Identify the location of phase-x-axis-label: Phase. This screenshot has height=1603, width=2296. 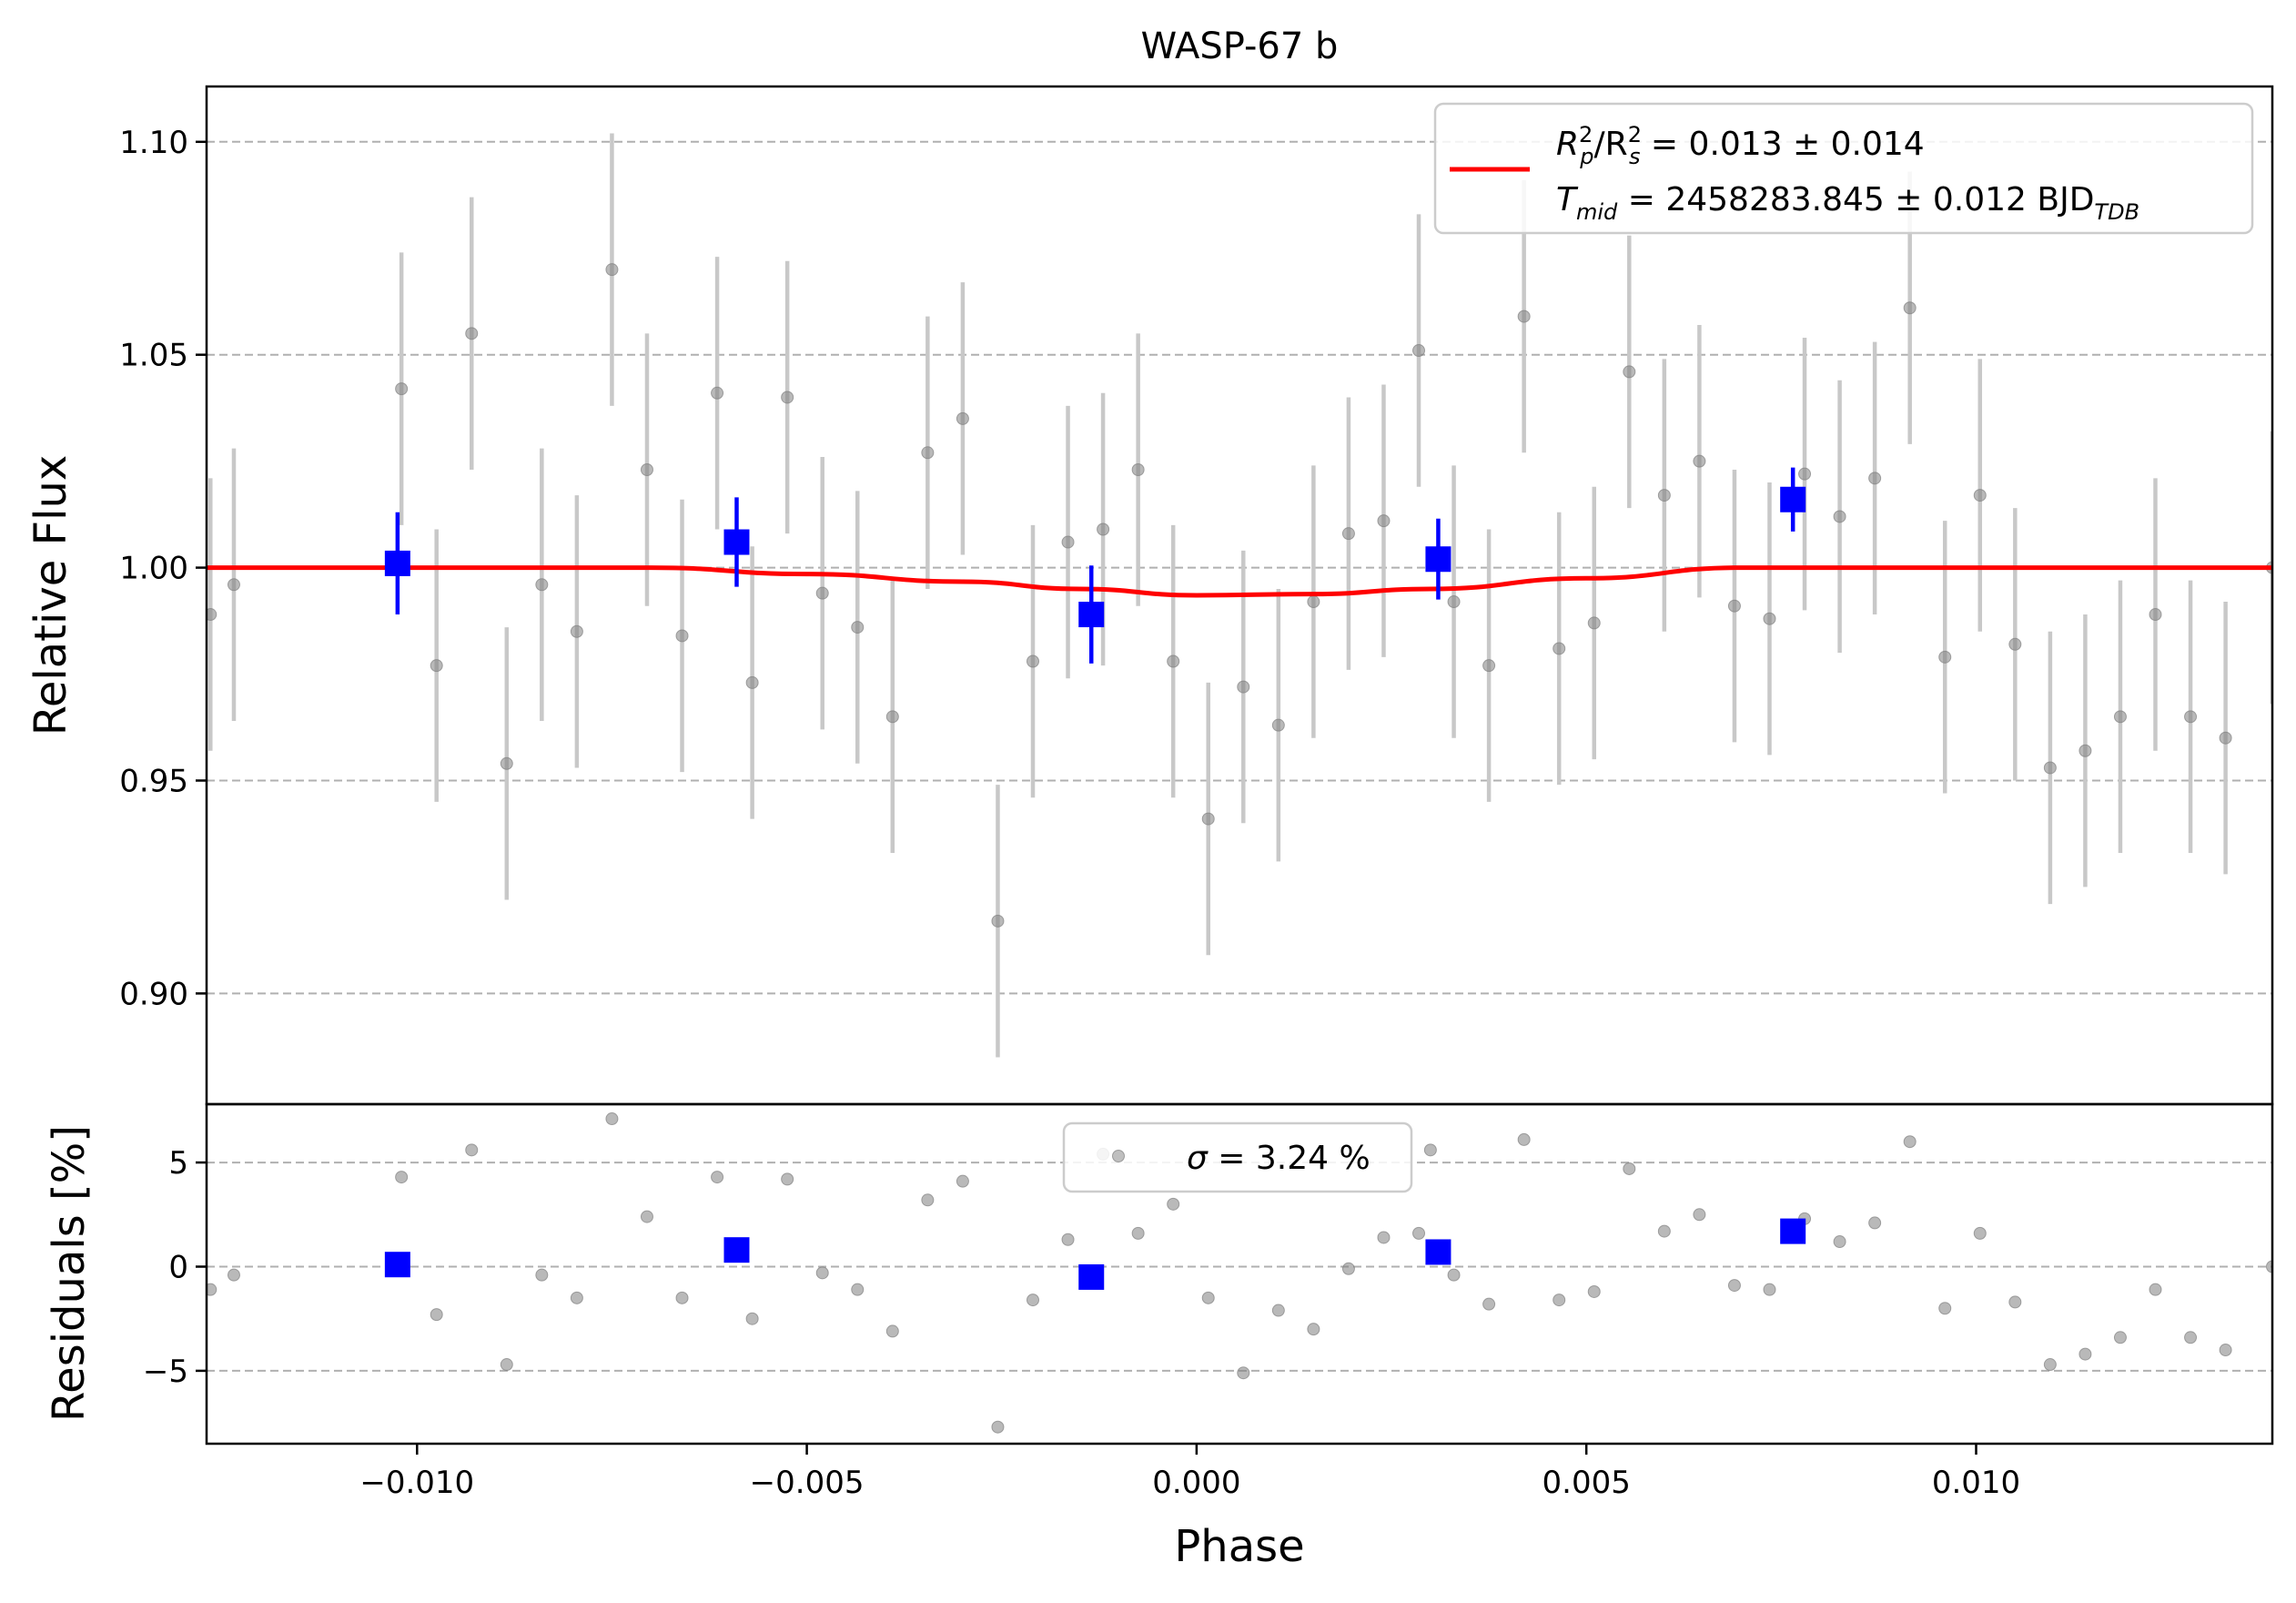
(1239, 1546).